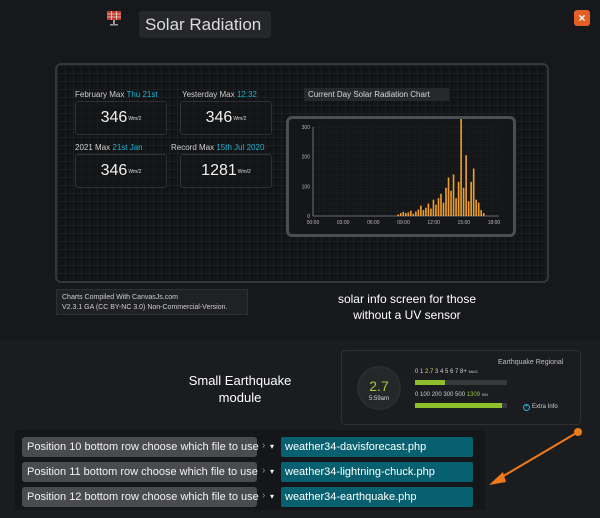  Describe the element at coordinates (219, 117) in the screenshot. I see `yest-max-value: 346` at that location.